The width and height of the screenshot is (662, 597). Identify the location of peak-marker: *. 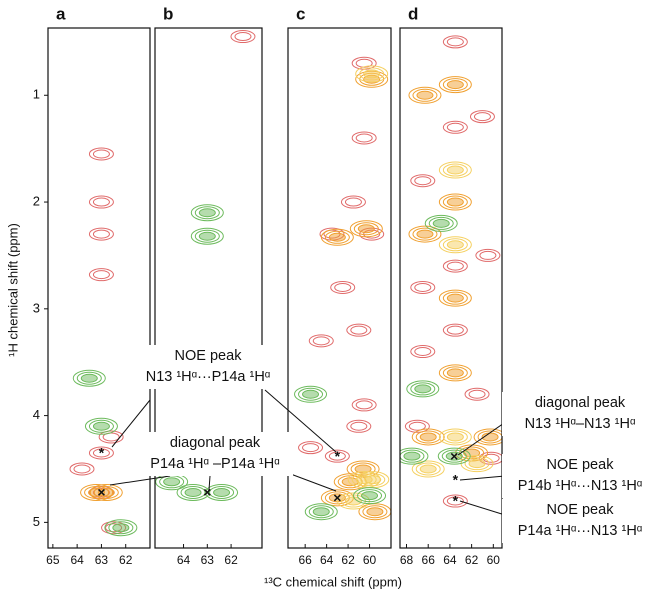
(456, 479).